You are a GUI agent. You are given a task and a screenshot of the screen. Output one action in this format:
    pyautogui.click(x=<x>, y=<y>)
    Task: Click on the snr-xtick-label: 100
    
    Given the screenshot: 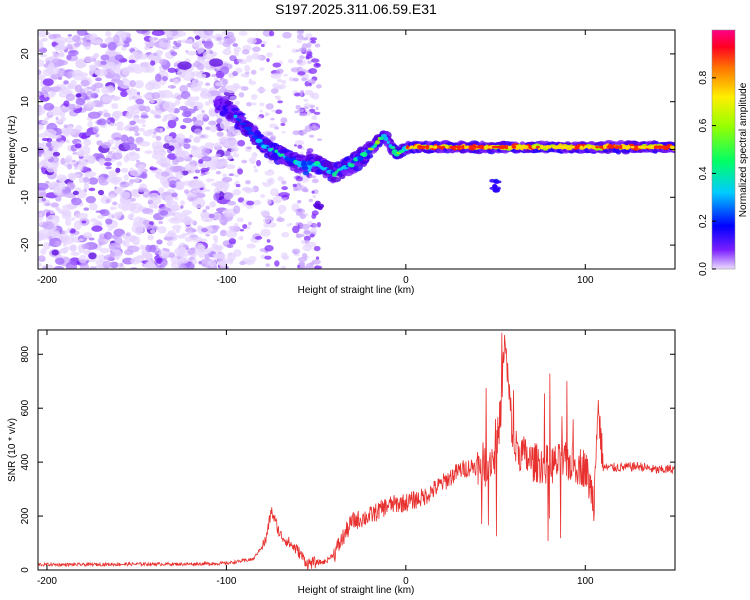 What is the action you would take?
    pyautogui.click(x=585, y=581)
    